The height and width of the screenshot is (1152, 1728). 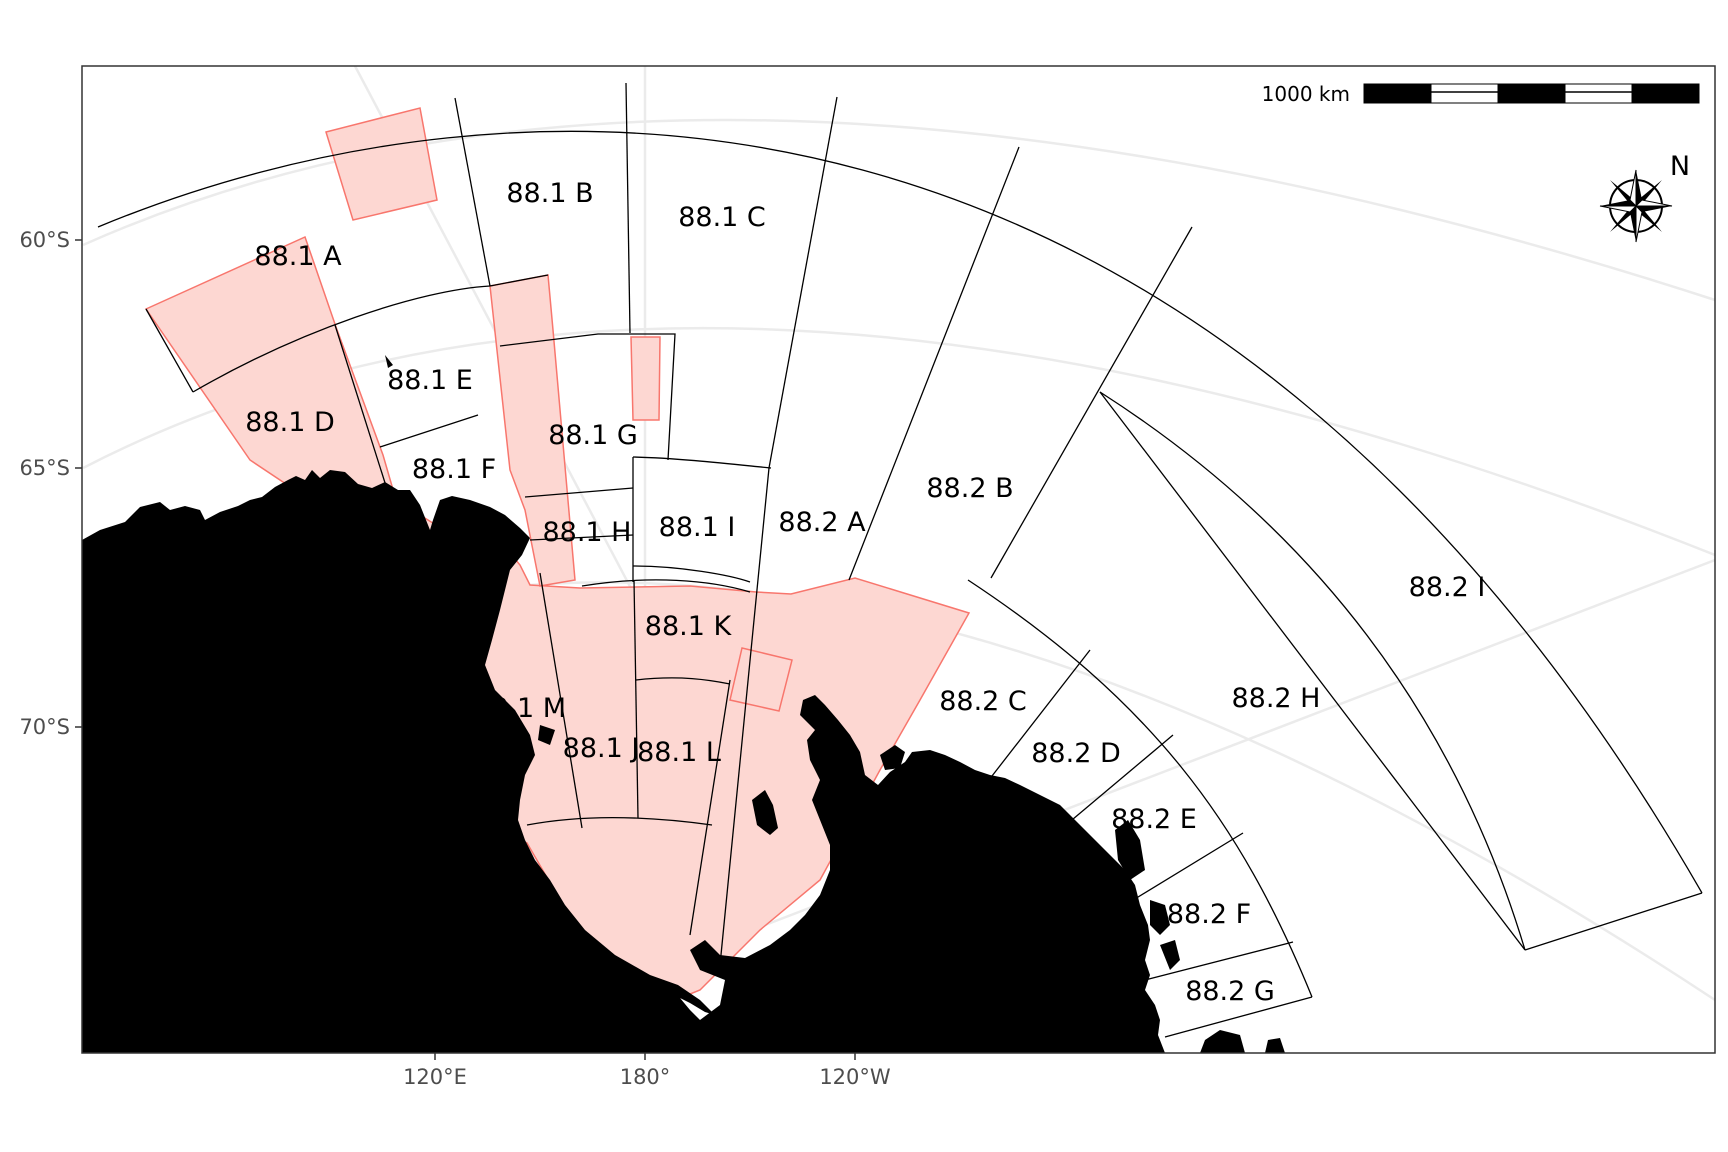 What do you see at coordinates (44, 240) in the screenshot?
I see `lat-label-60s: 60°S` at bounding box center [44, 240].